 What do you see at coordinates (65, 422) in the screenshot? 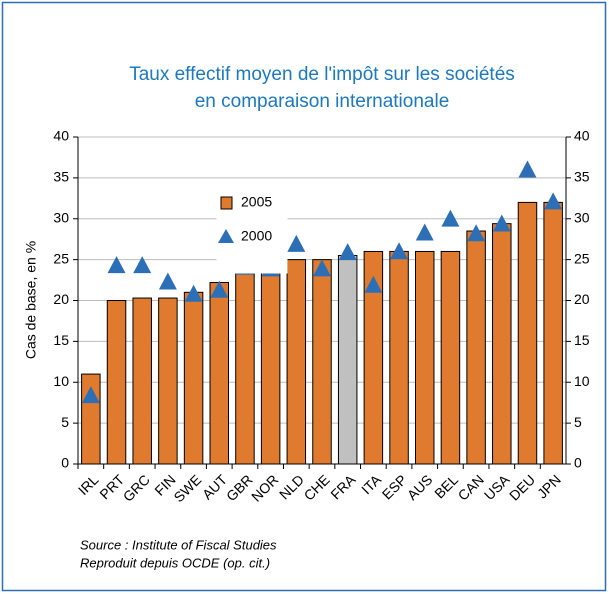
I see `y-tick-label: 5` at bounding box center [65, 422].